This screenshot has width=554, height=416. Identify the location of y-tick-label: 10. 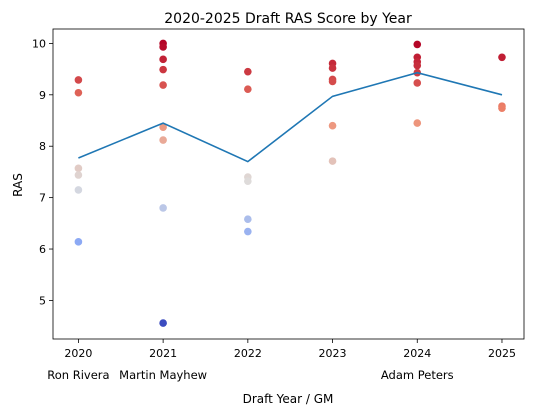
(39, 43).